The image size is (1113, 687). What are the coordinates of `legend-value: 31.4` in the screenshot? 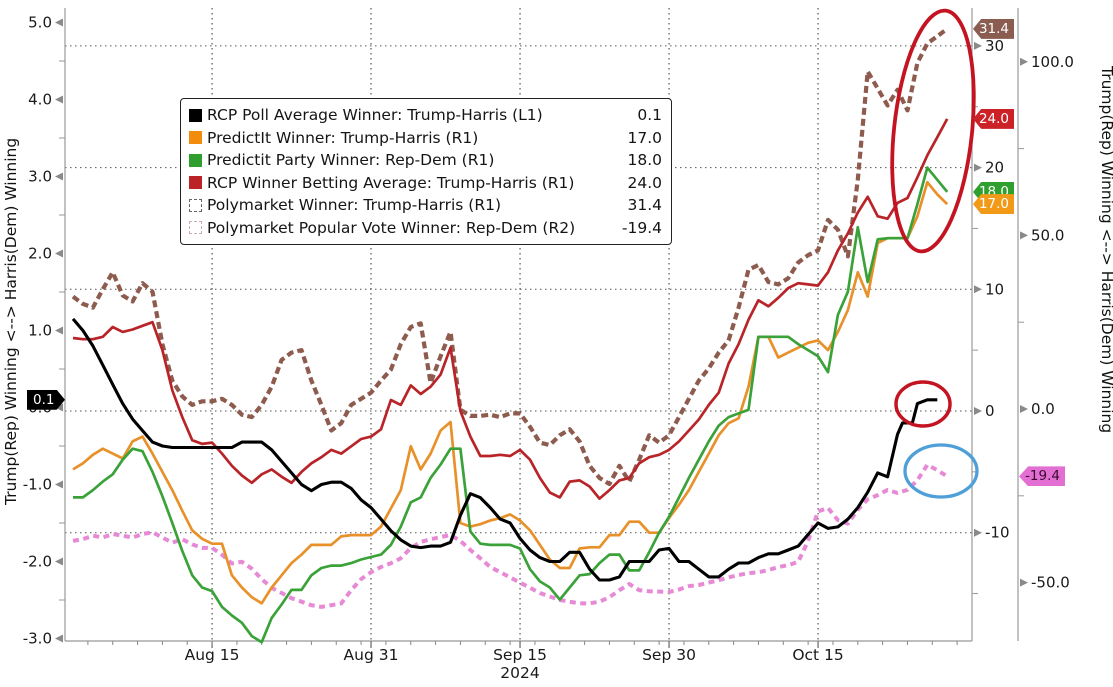 It's located at (644, 205).